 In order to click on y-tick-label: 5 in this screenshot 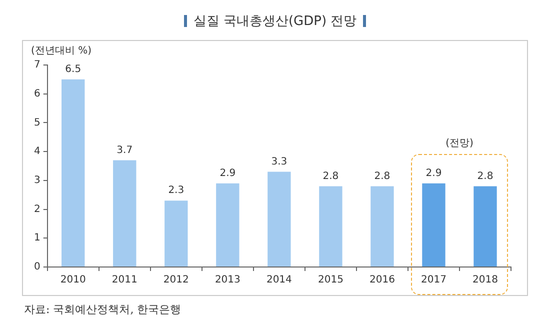, I will do `click(37, 122)`.